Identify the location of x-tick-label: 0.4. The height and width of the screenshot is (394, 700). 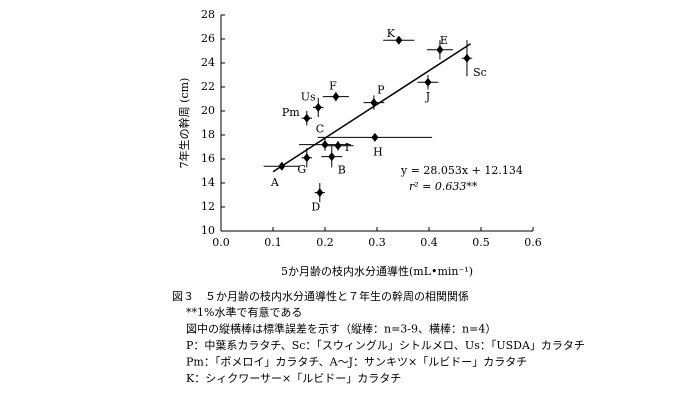
(429, 242).